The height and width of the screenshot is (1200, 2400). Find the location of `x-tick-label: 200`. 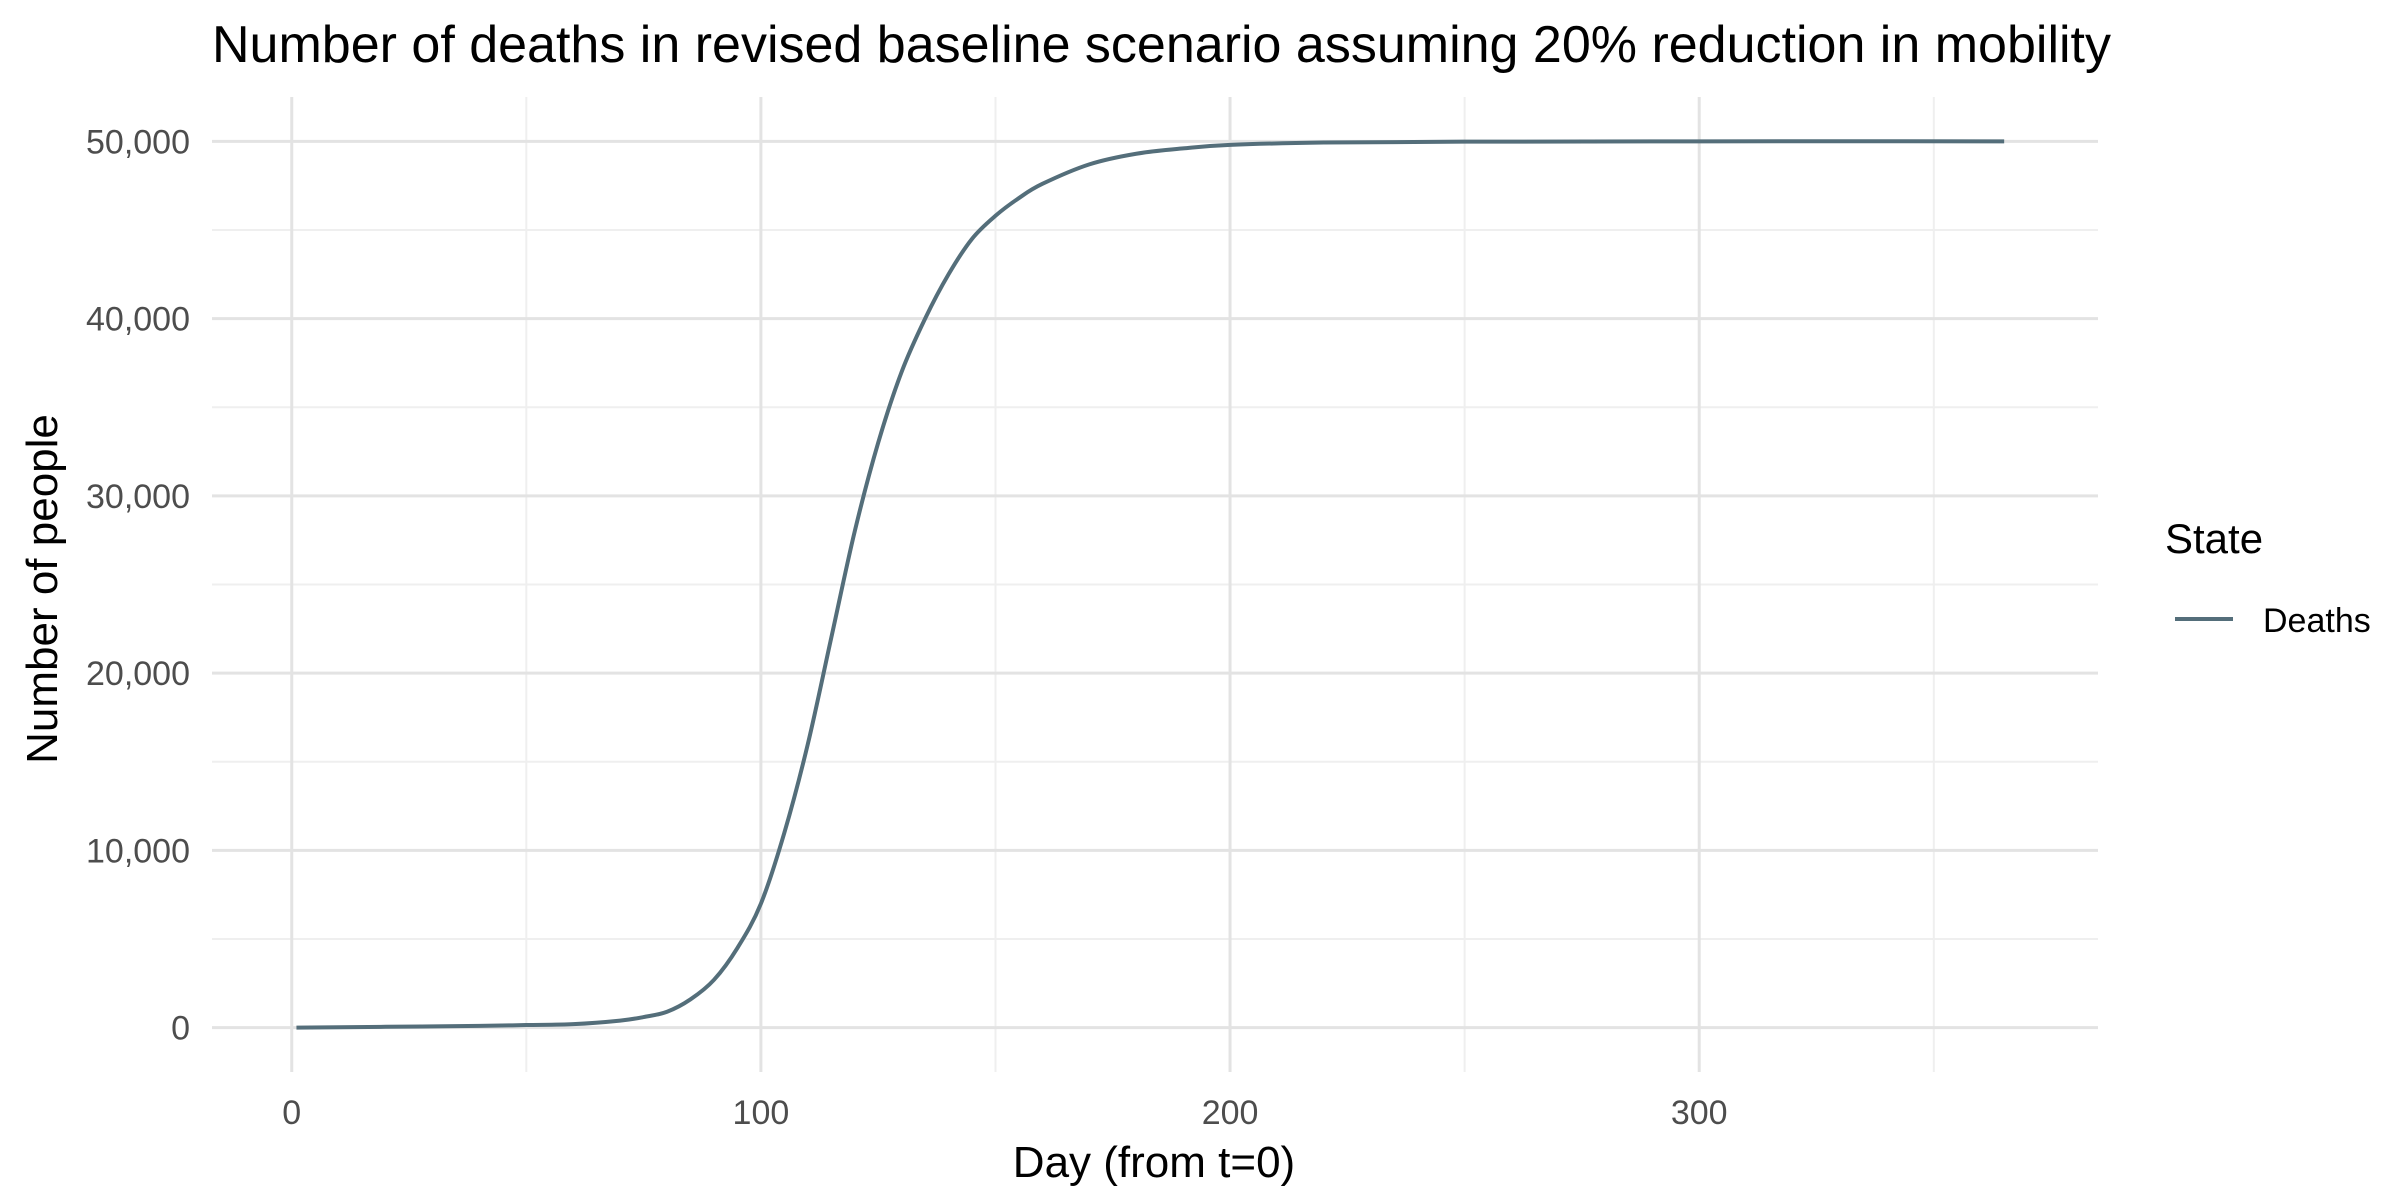

x-tick-label: 200 is located at coordinates (1230, 1113).